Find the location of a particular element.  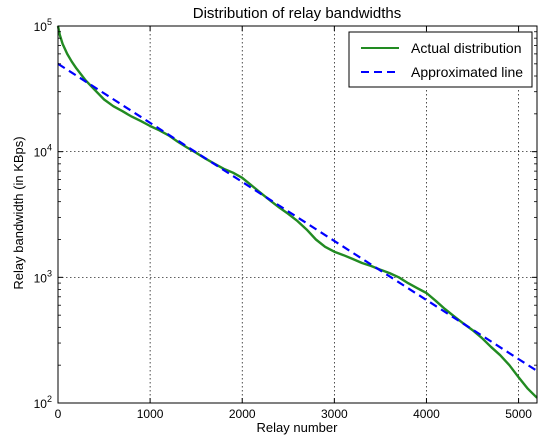

x-tick-label: 4000 is located at coordinates (426, 414).